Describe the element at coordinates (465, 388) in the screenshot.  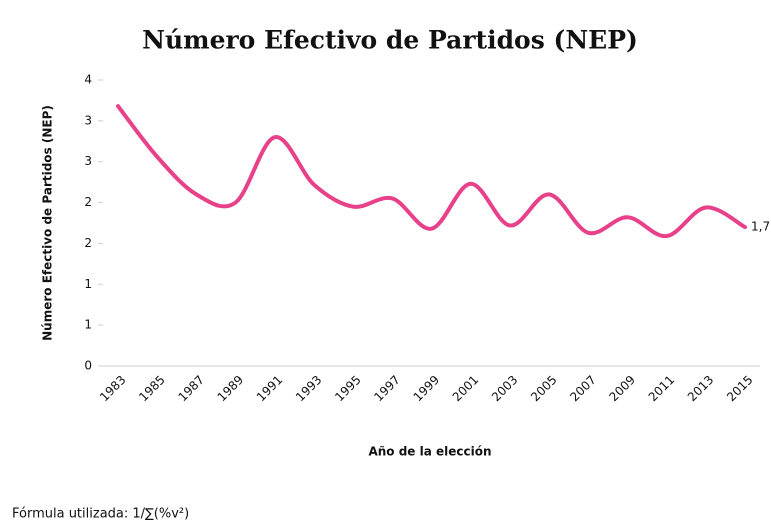
I see `x-tick-label: 2001` at that location.